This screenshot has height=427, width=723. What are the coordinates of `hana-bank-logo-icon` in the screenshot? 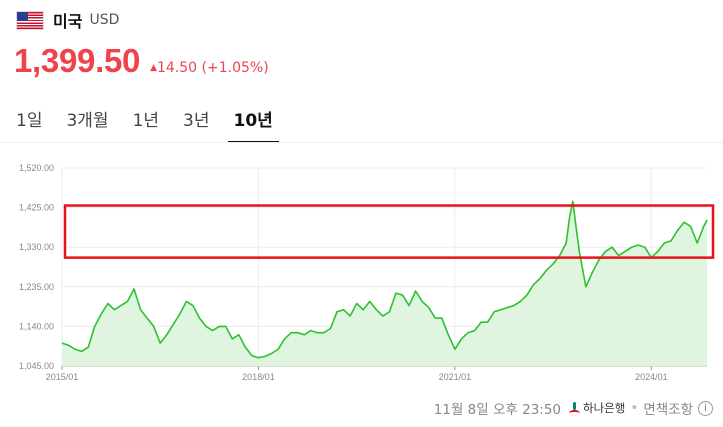 It's located at (574, 408).